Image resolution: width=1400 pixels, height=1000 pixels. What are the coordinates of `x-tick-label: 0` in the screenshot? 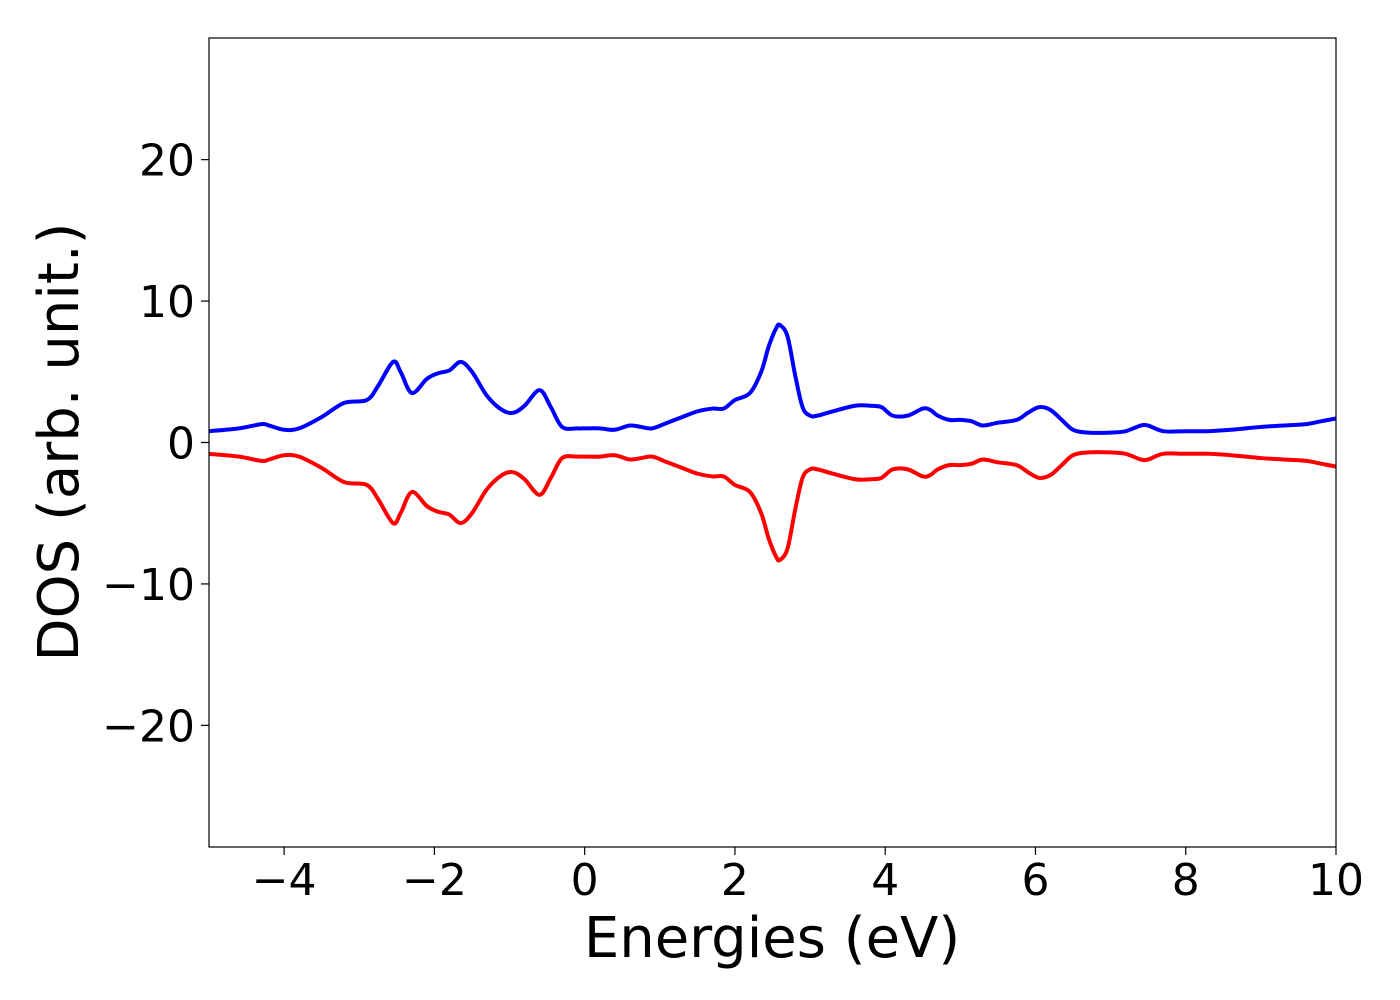 It's located at (585, 880).